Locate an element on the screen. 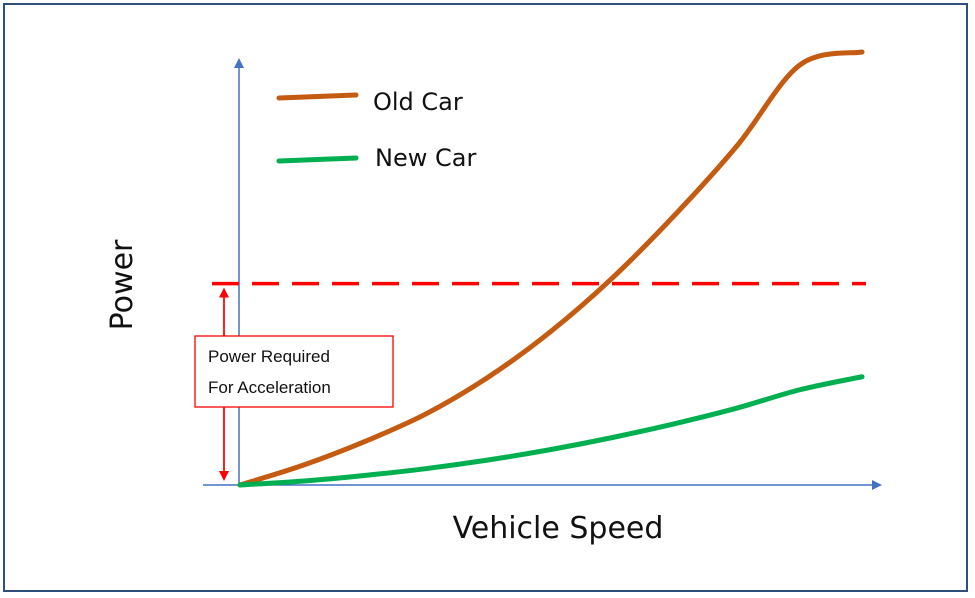  legend-label-new-car: New Car is located at coordinates (425, 158).